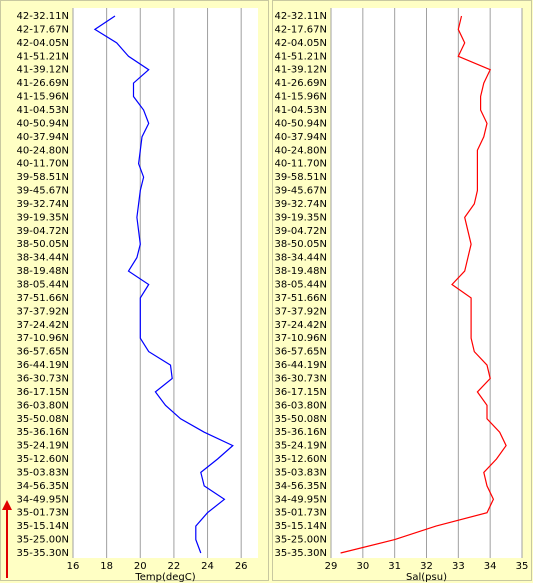  I want to click on x-tick-label: 34, so click(490, 566).